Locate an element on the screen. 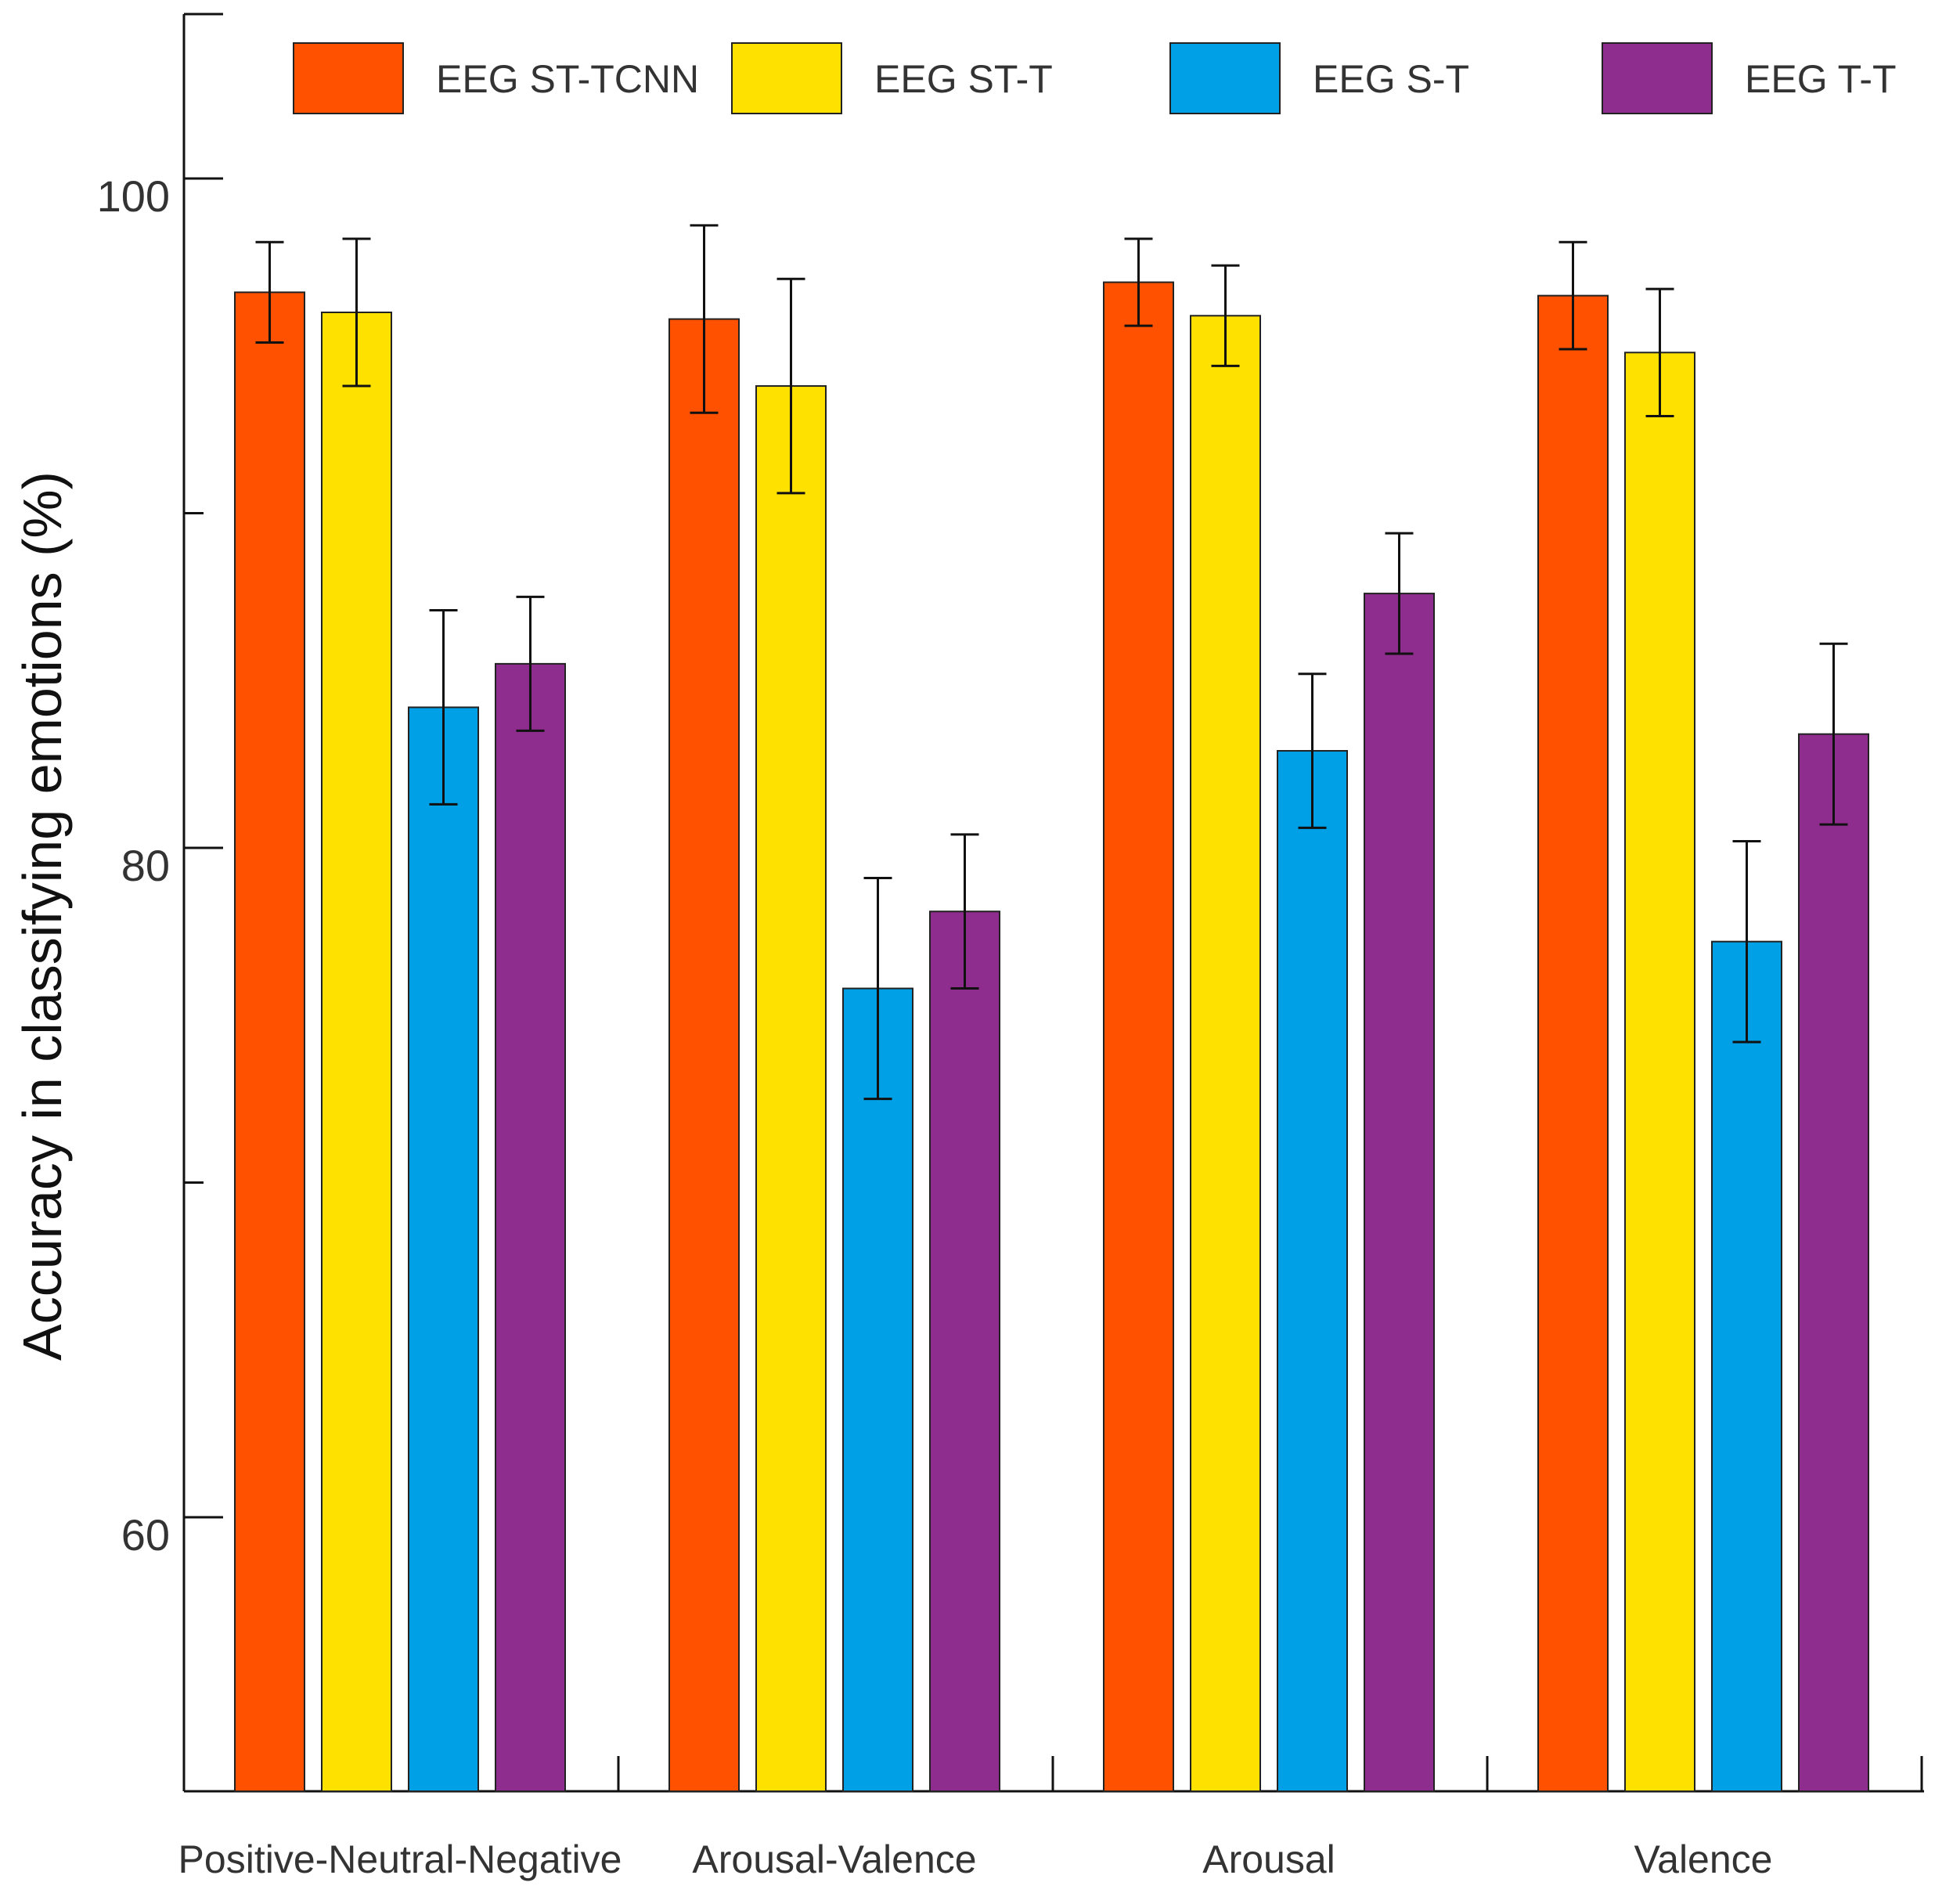 The image size is (1935, 1904). y-tick-label-60: 60 is located at coordinates (146, 1535).